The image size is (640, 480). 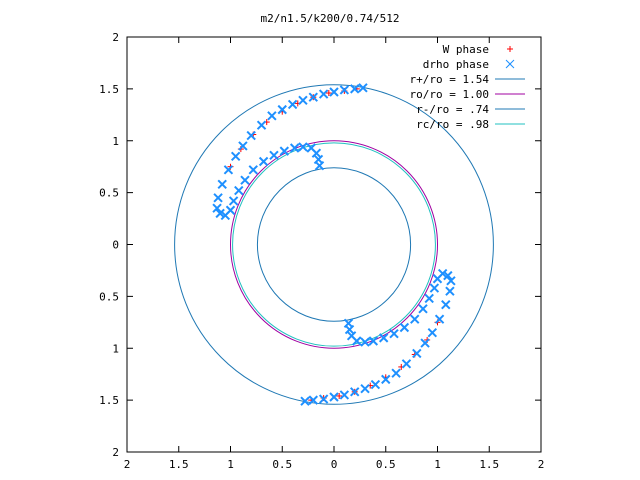 I want to click on legend-label: ro/ro = 1.00, so click(x=449, y=94).